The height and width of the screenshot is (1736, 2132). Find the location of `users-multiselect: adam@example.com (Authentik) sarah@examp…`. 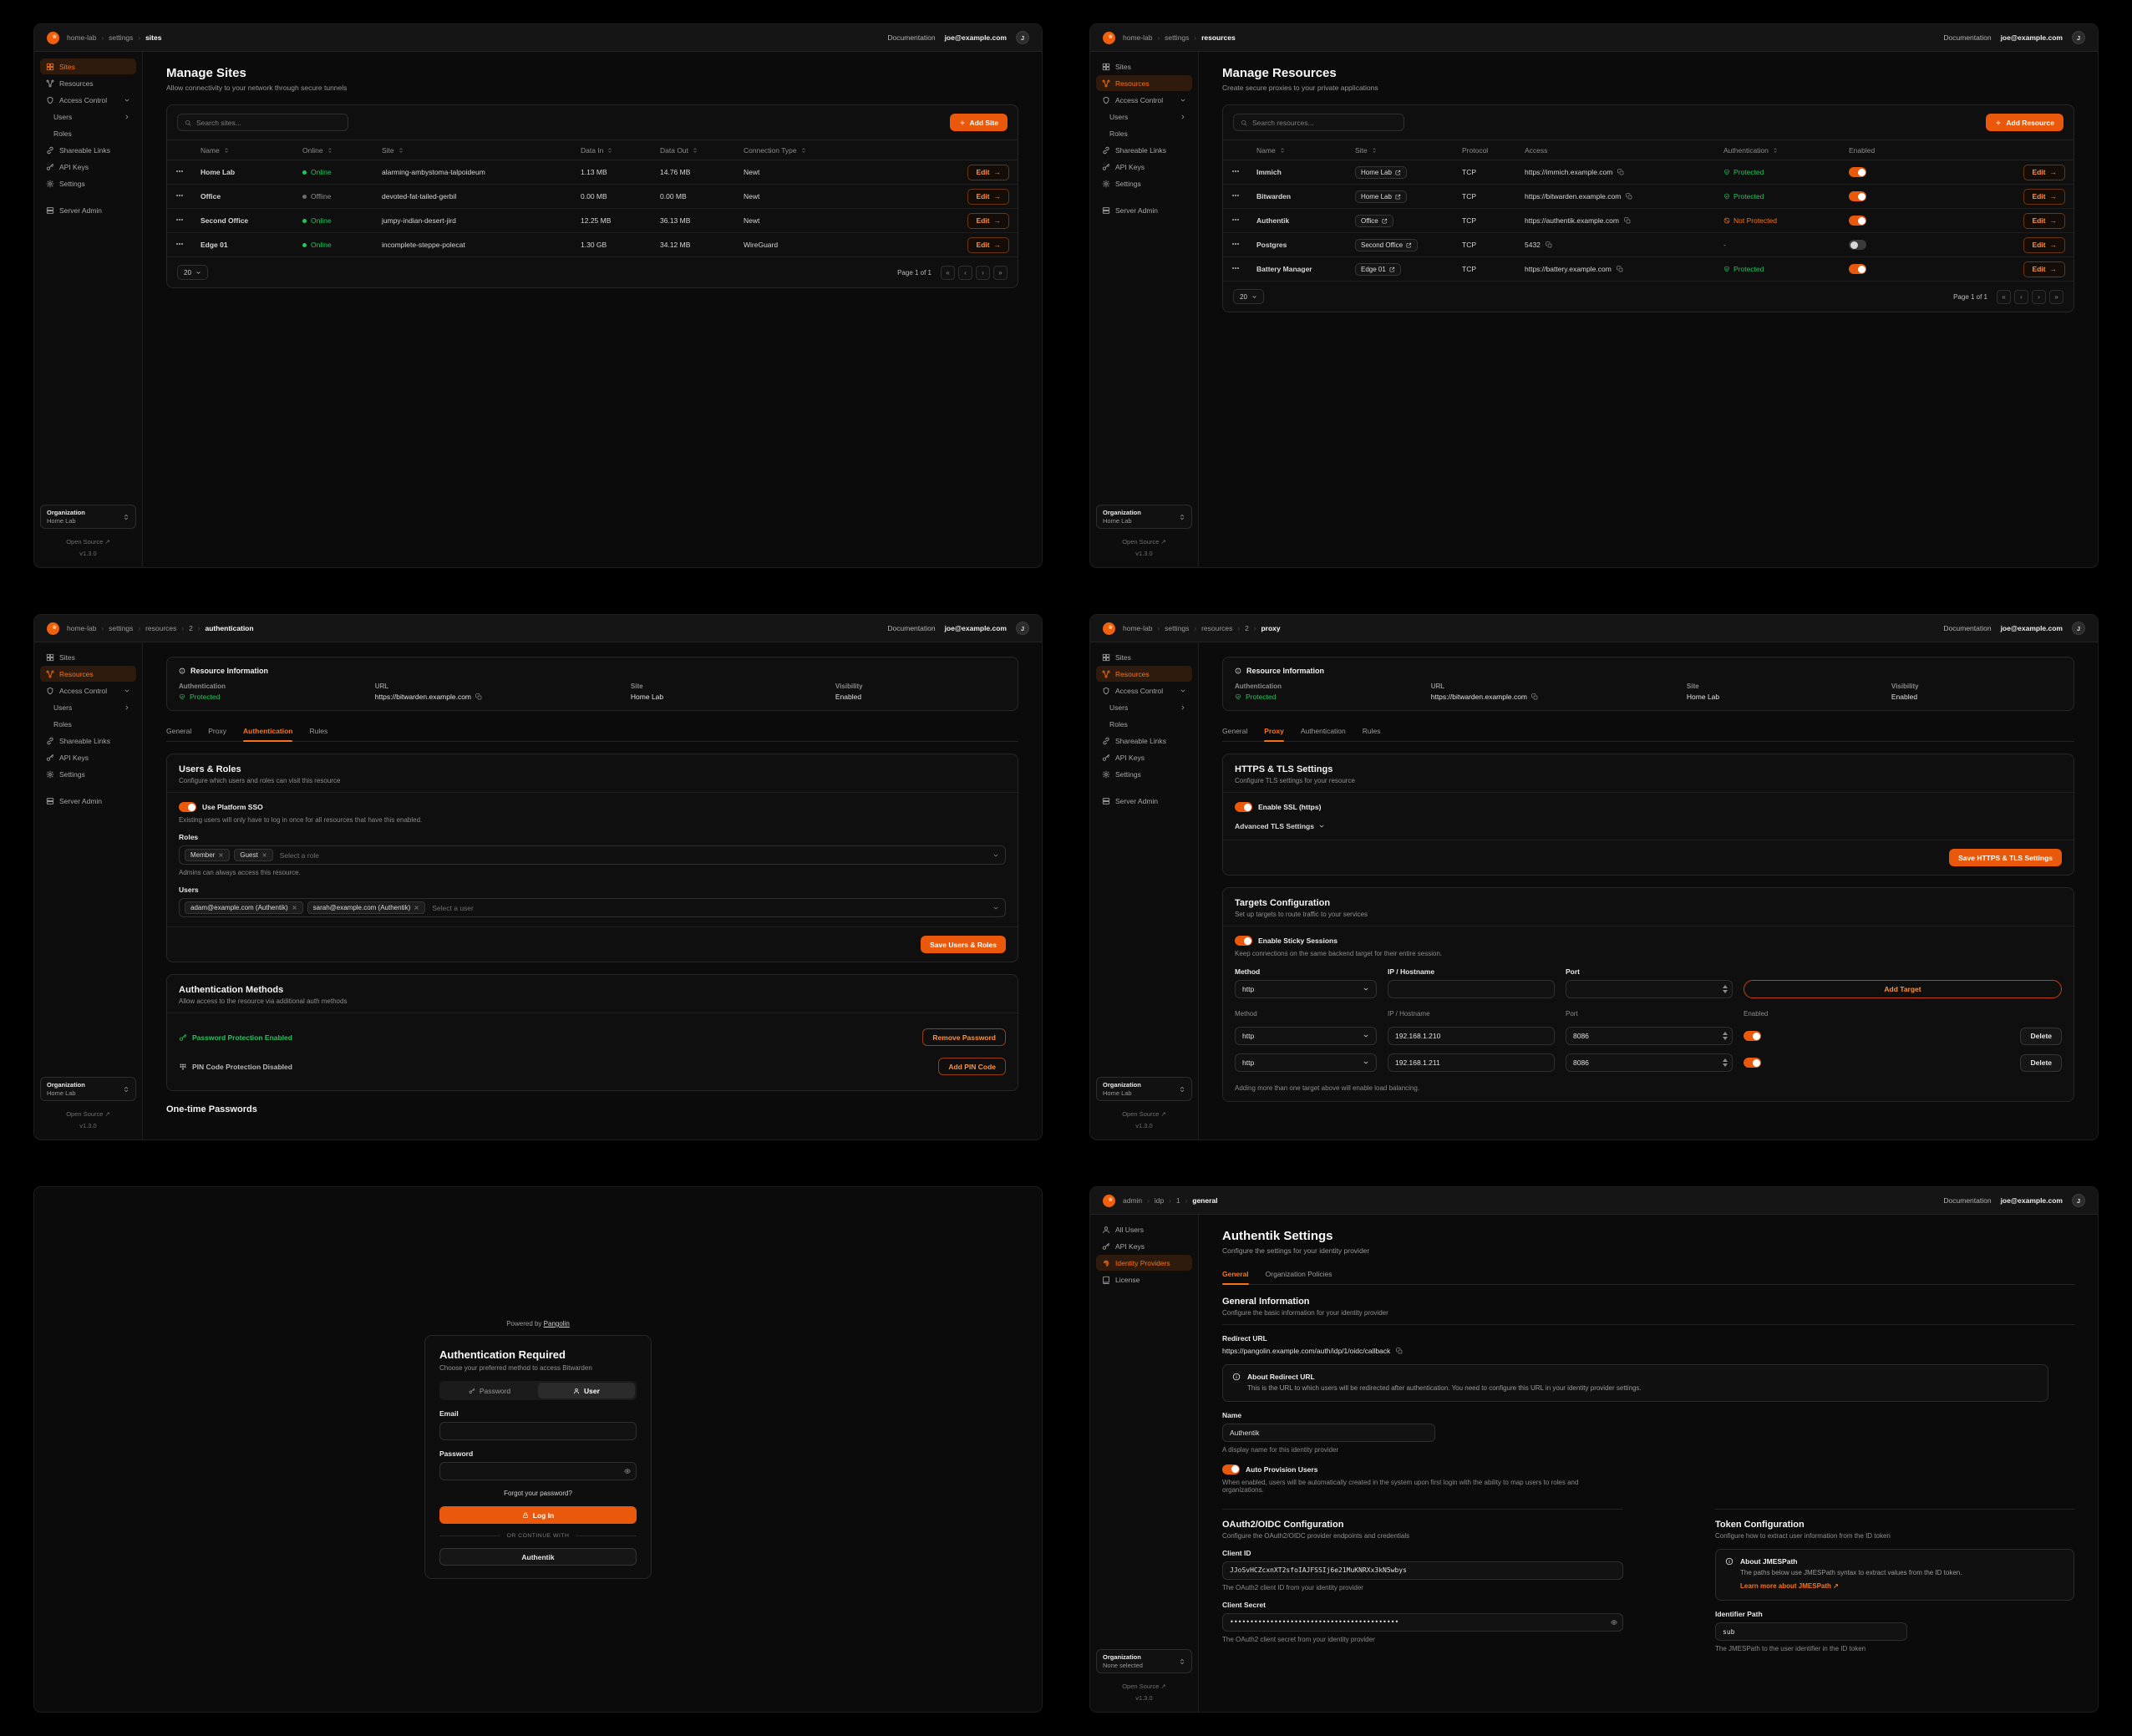

users-multiselect: adam@example.com (Authentik) sarah@examp… is located at coordinates (592, 908).